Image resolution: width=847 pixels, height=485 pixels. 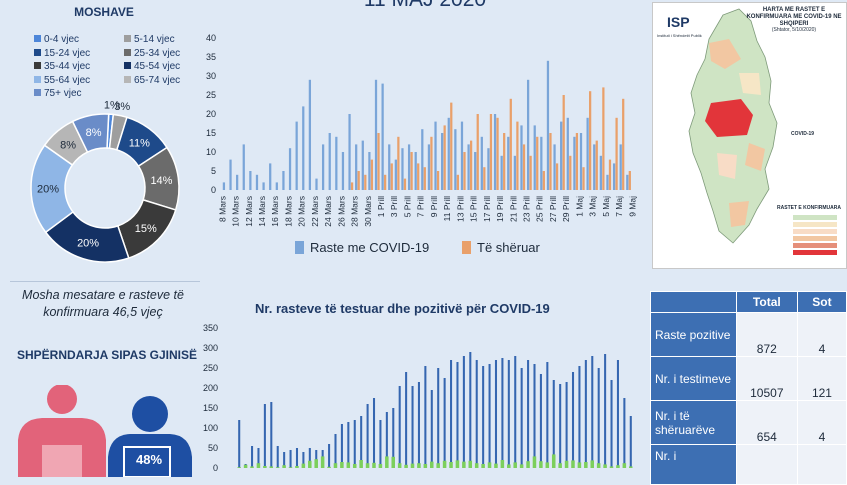 What do you see at coordinates (632, 206) in the screenshot?
I see `x-tick-label: 9 Maj` at bounding box center [632, 206].